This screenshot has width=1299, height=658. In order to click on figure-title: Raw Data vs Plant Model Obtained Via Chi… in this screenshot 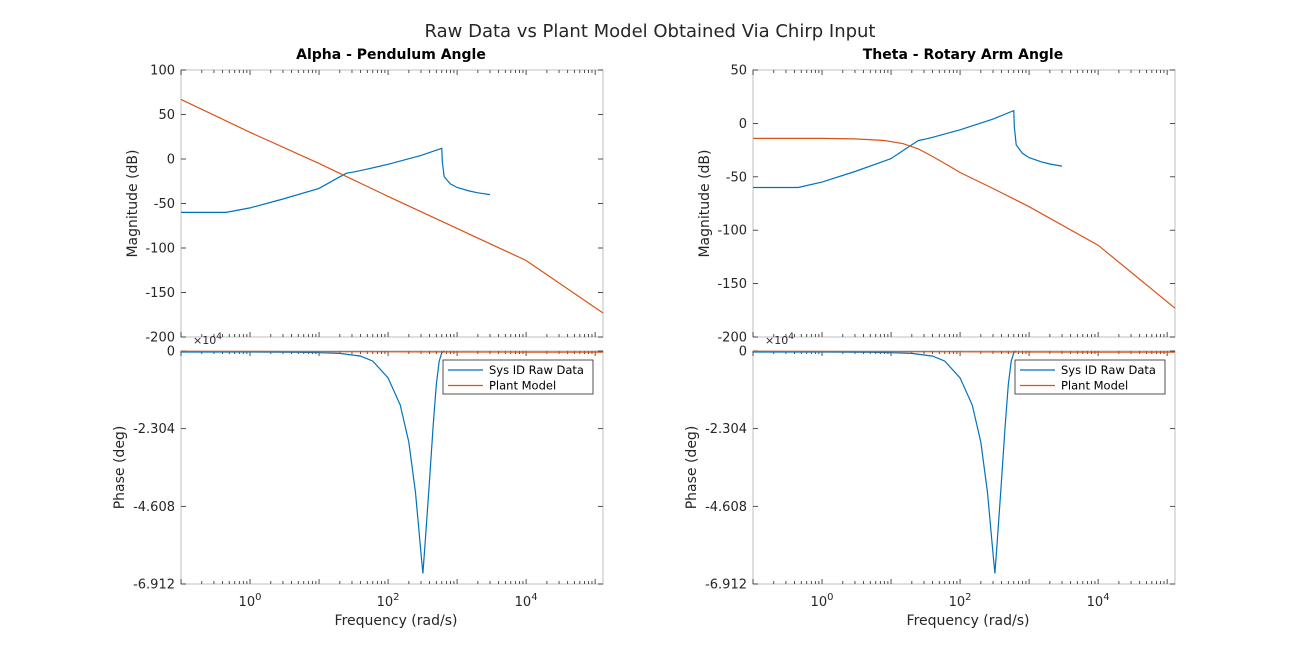, I will do `click(650, 31)`.